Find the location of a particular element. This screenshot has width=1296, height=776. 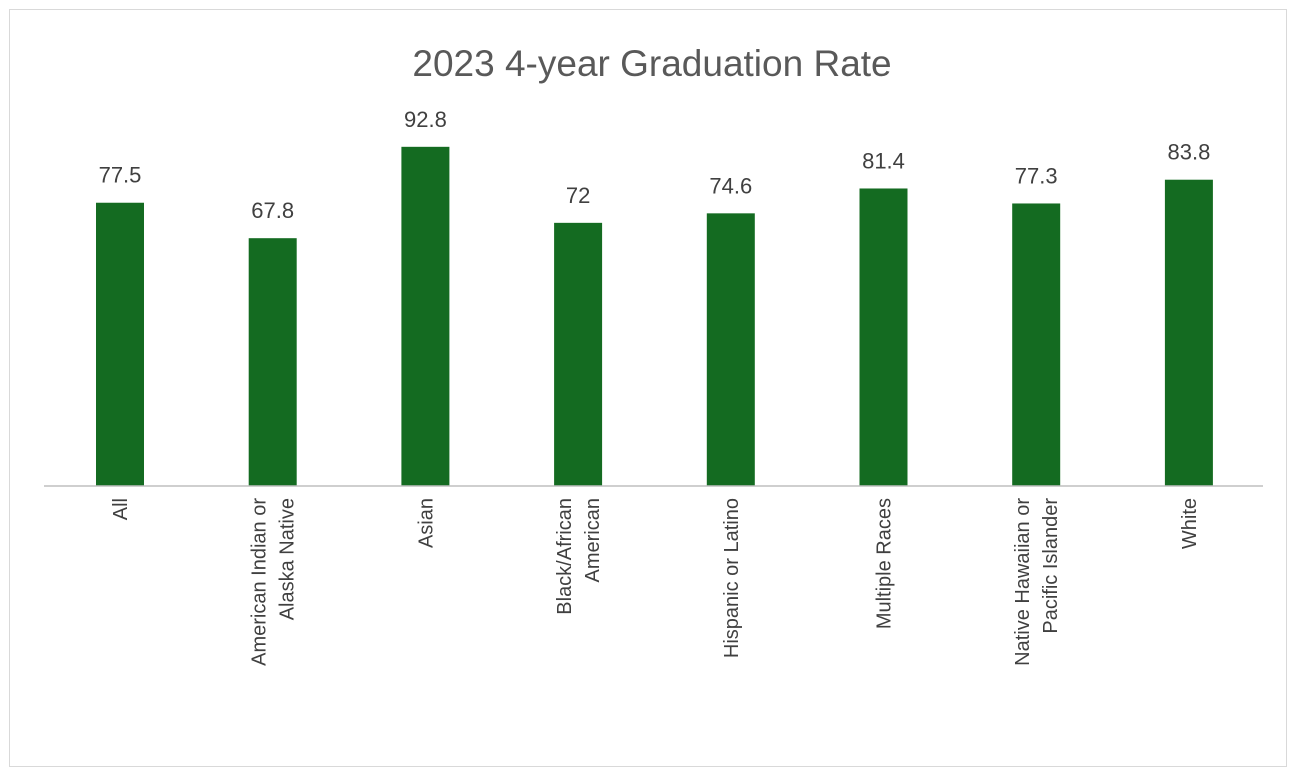

category-label-4-line-0: Hispanic or Latino is located at coordinates (732, 578).